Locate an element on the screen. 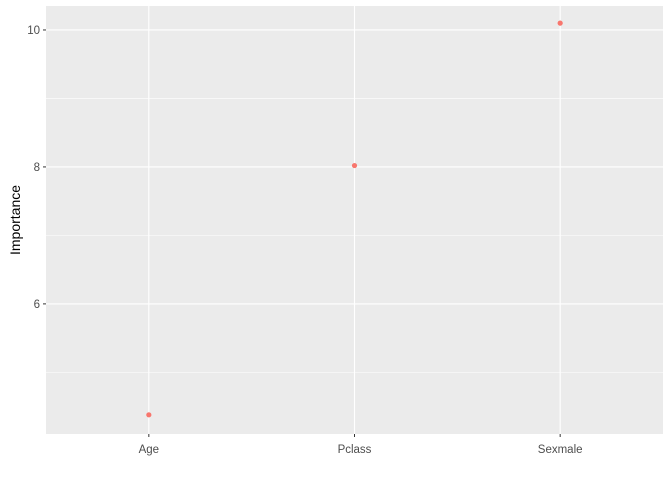 Image resolution: width=672 pixels, height=480 pixels. x-tick-label: Pclass is located at coordinates (355, 450).